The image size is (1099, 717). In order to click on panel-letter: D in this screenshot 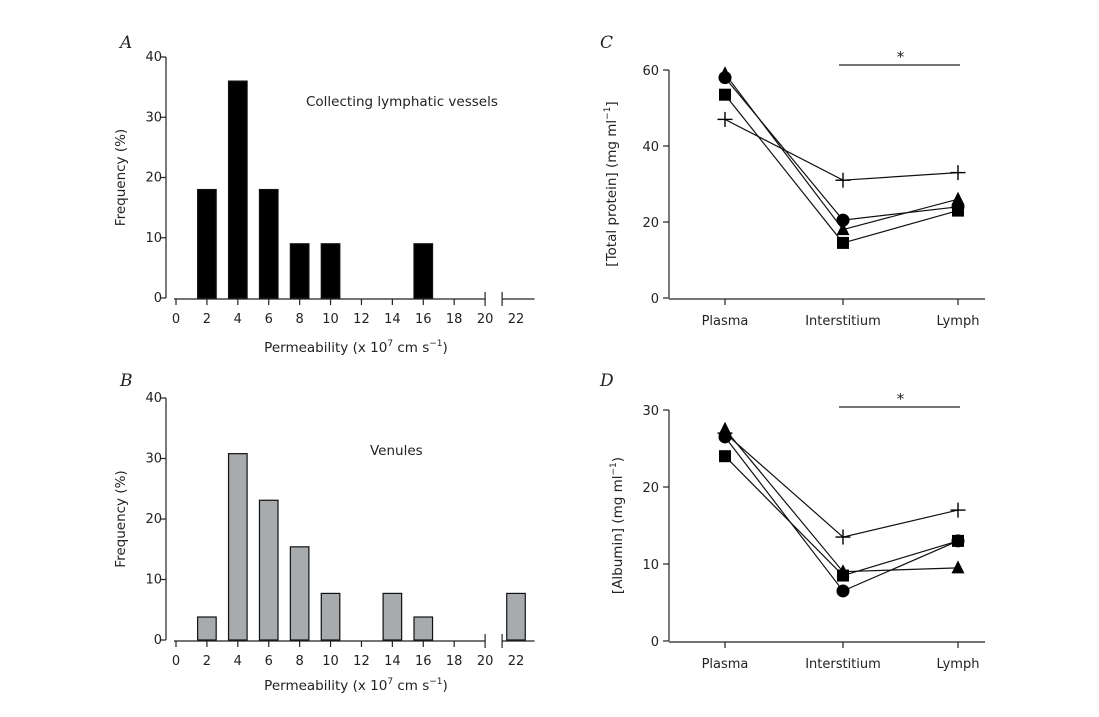, I will do `click(606, 381)`.